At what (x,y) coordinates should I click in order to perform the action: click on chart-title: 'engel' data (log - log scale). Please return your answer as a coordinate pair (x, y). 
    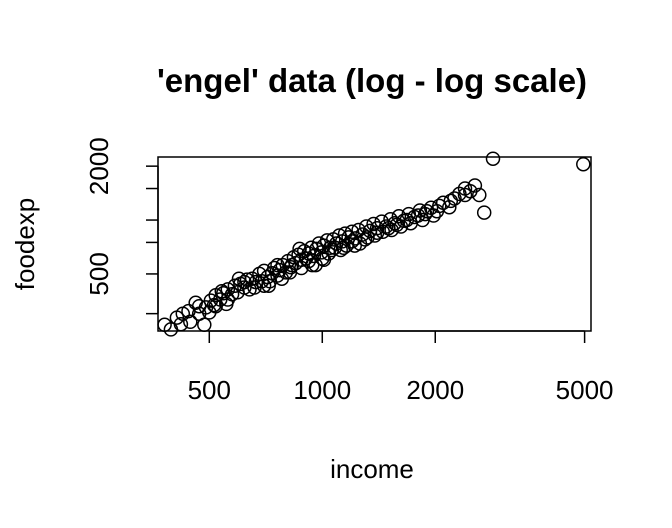
    Looking at the image, I should click on (372, 80).